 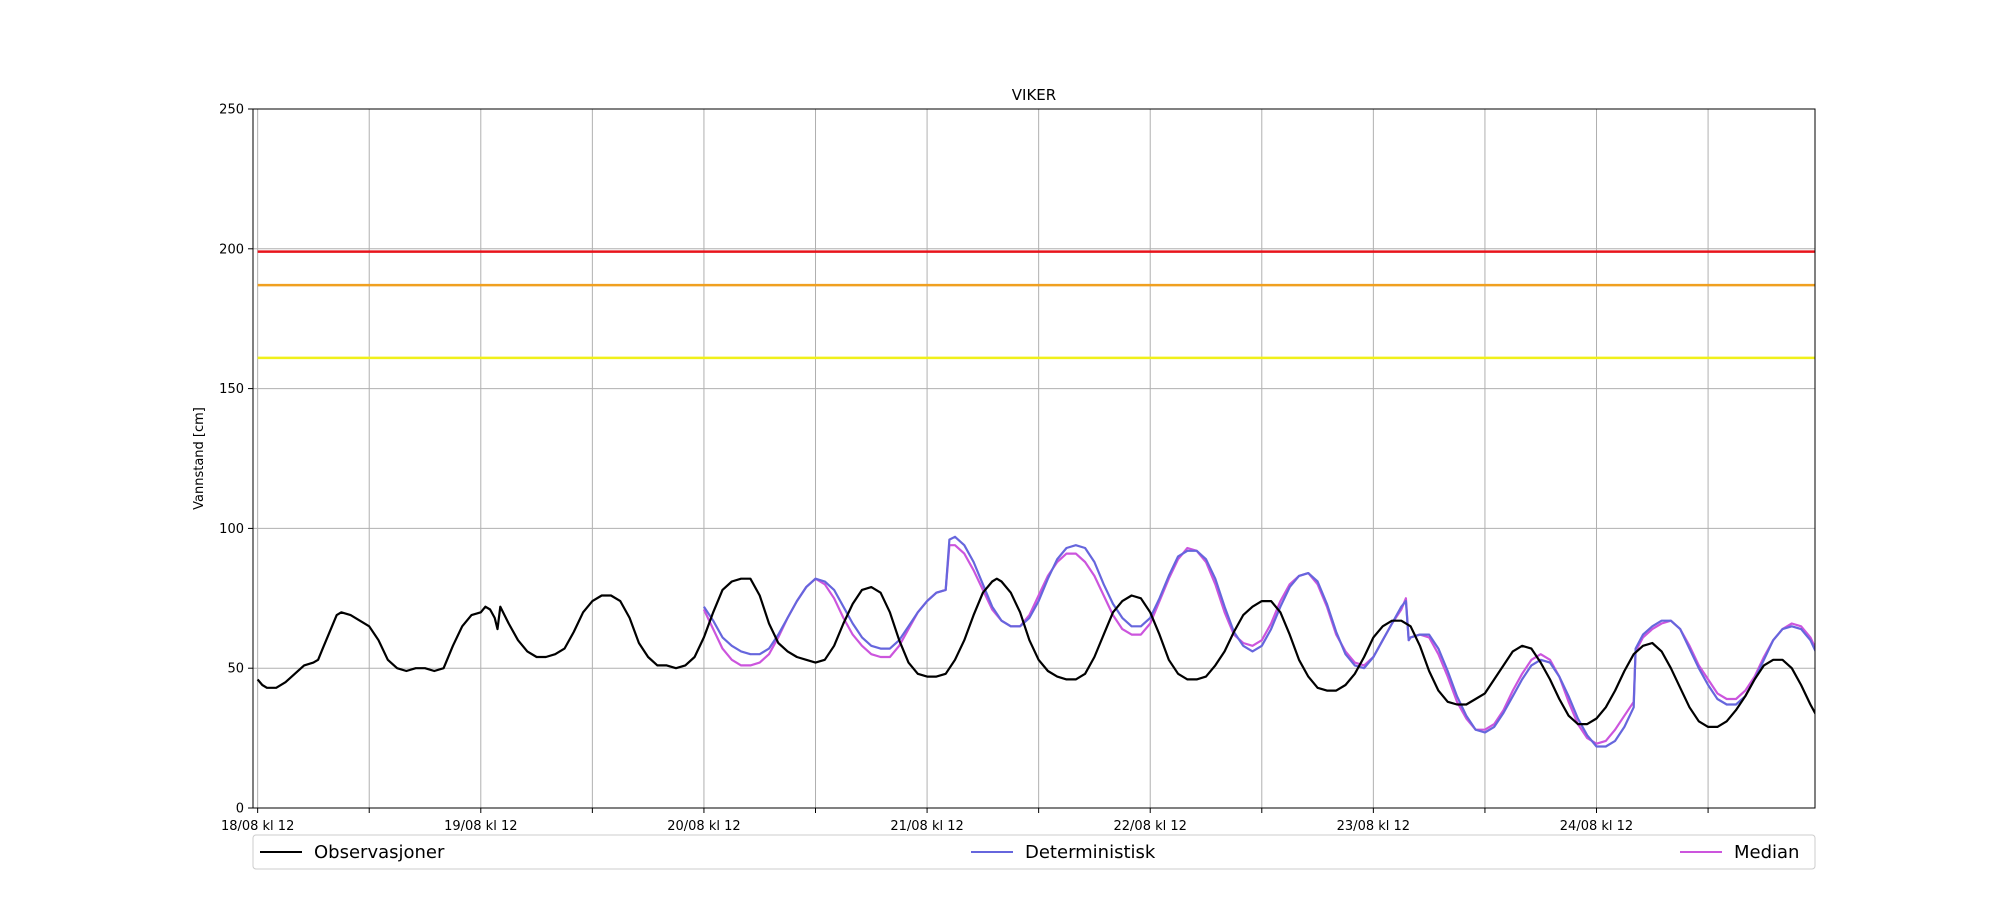 I want to click on y-tick-label: 0, so click(x=240, y=809).